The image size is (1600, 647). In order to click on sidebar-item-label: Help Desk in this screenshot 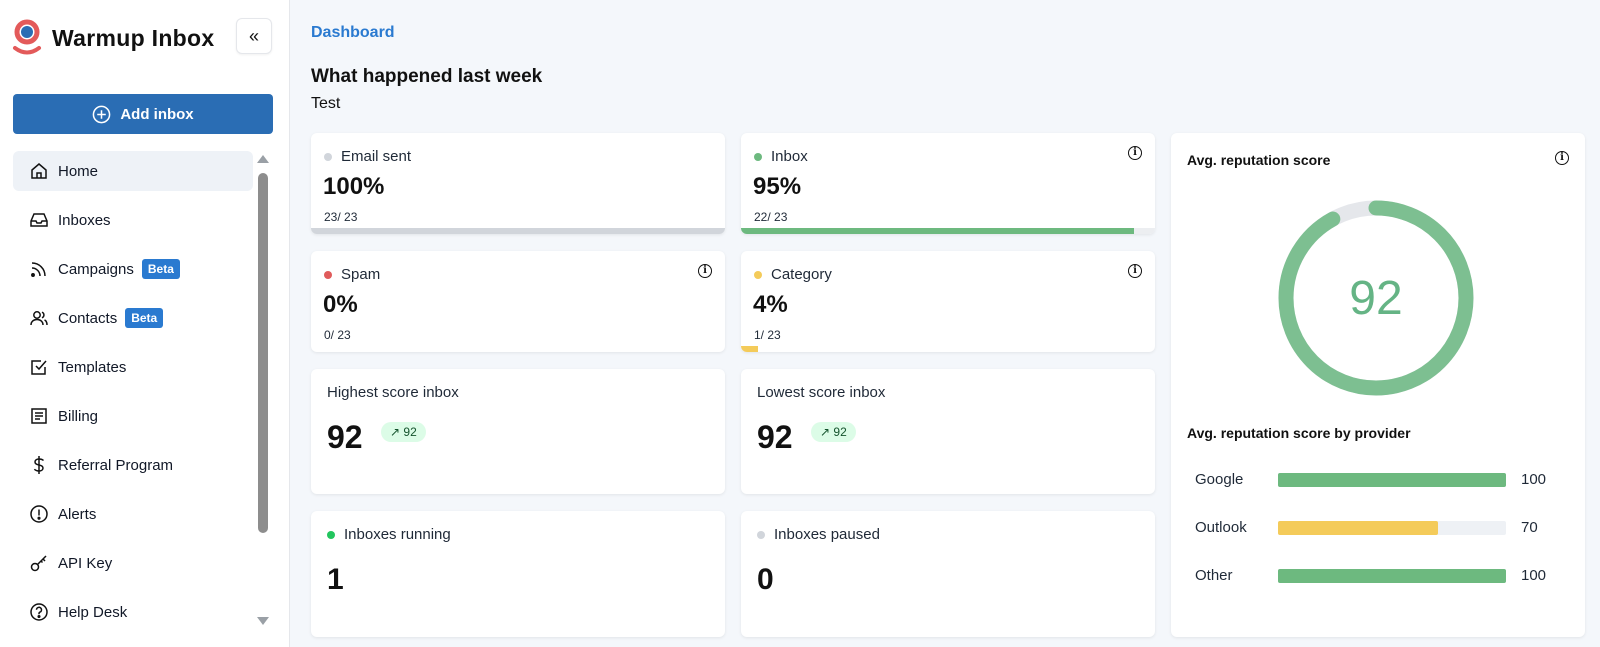, I will do `click(93, 612)`.